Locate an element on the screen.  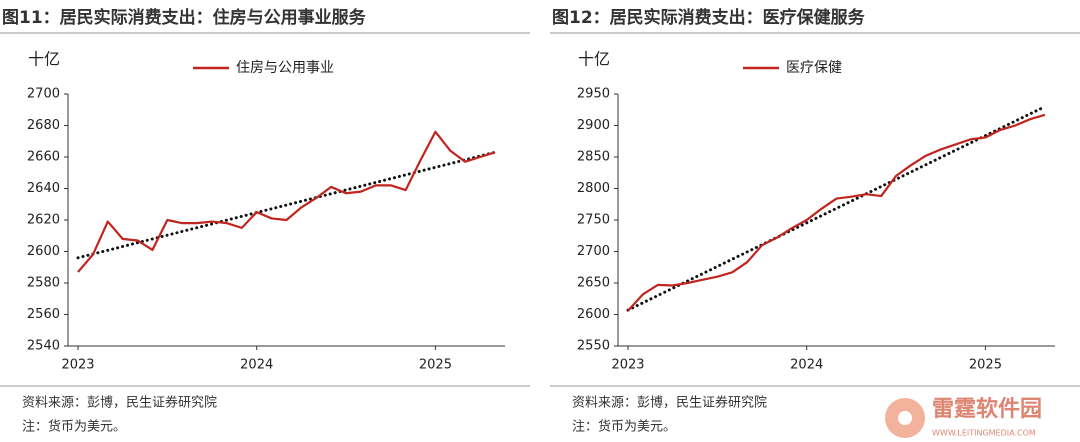
legend-label: 医疗保健 is located at coordinates (814, 68).